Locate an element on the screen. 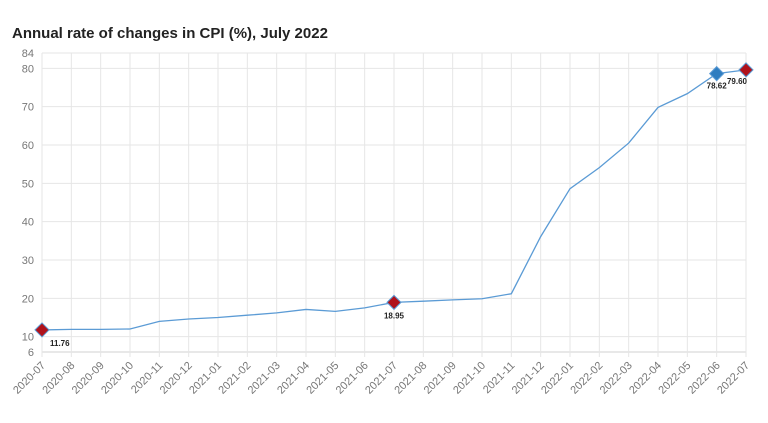 The width and height of the screenshot is (768, 423). y-tick-label: 60 is located at coordinates (28, 146).